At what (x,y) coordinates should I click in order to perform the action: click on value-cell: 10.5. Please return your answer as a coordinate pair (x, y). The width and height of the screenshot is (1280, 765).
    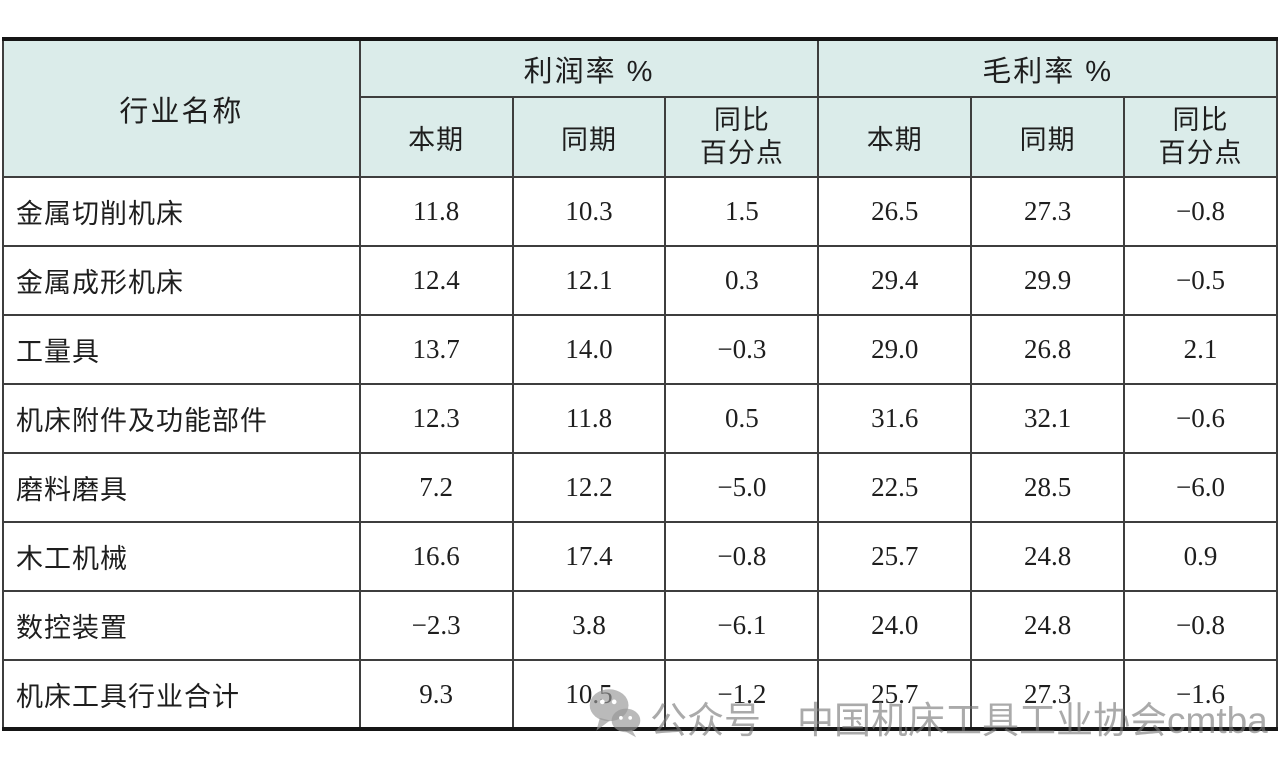
    Looking at the image, I should click on (589, 694).